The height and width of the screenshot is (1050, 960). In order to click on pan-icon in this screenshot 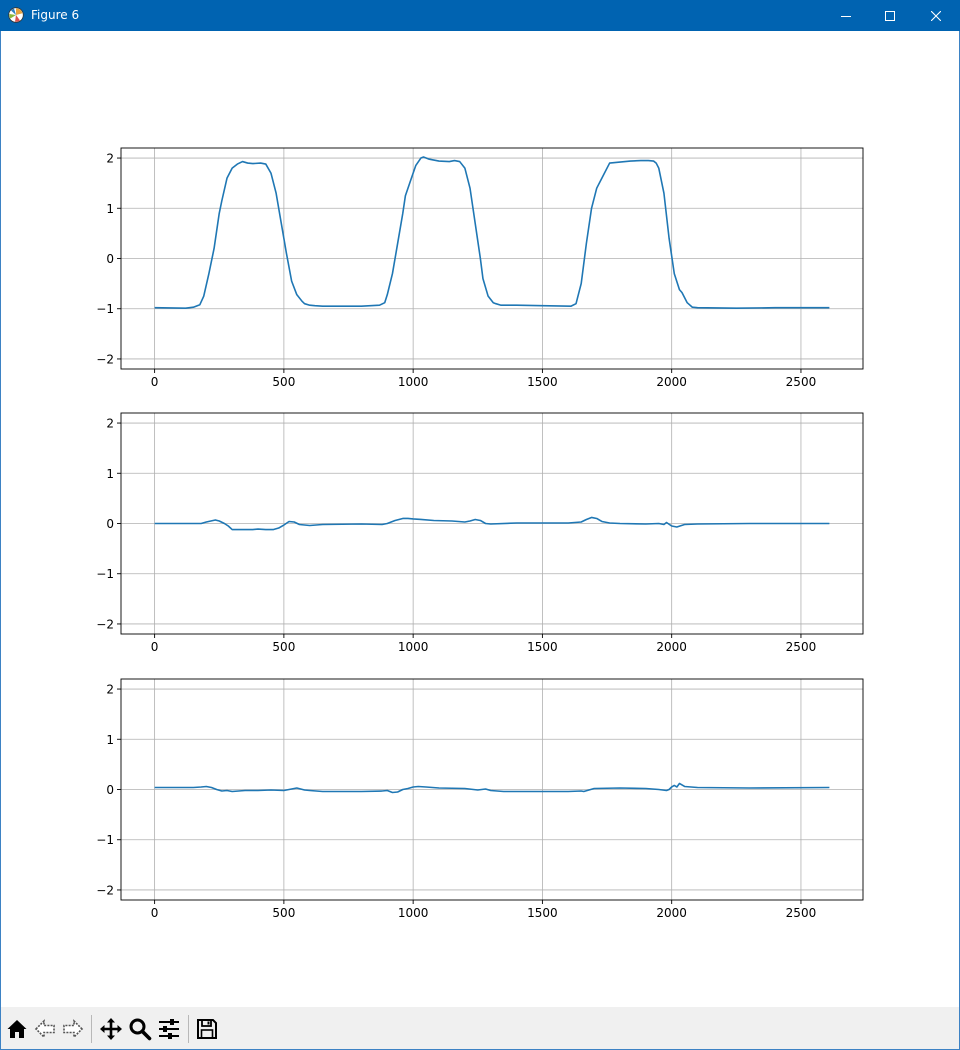, I will do `click(111, 1029)`.